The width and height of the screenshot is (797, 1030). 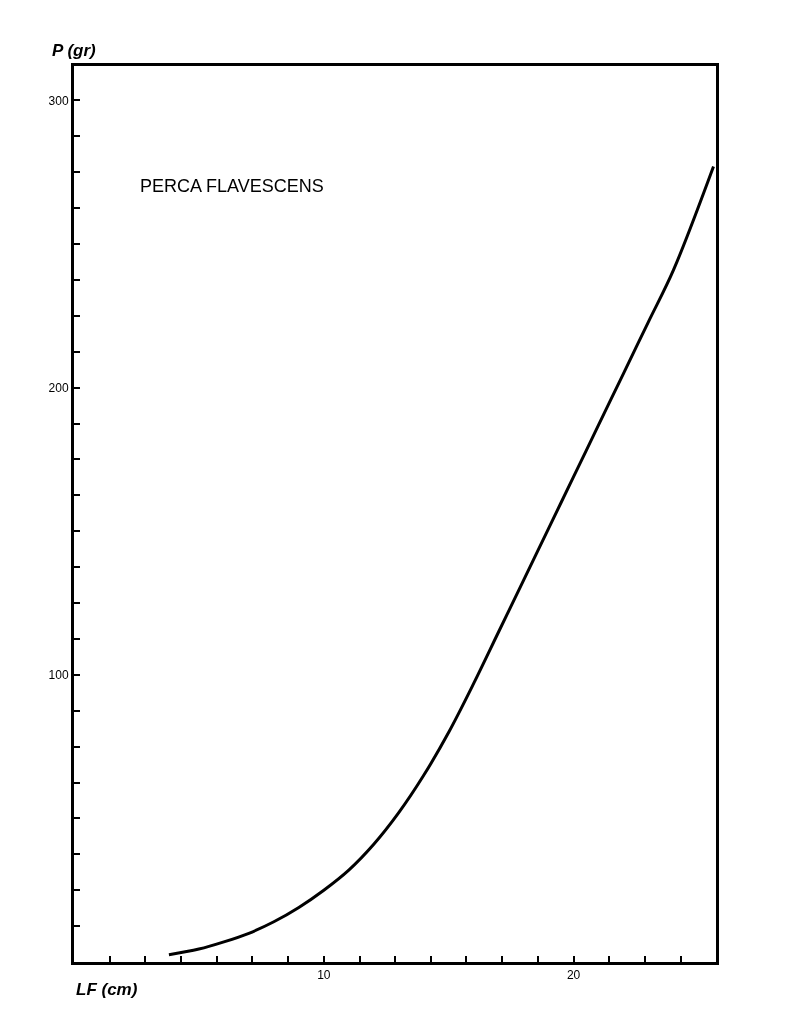 What do you see at coordinates (74, 50) in the screenshot?
I see `y-axis-title: P (gr)` at bounding box center [74, 50].